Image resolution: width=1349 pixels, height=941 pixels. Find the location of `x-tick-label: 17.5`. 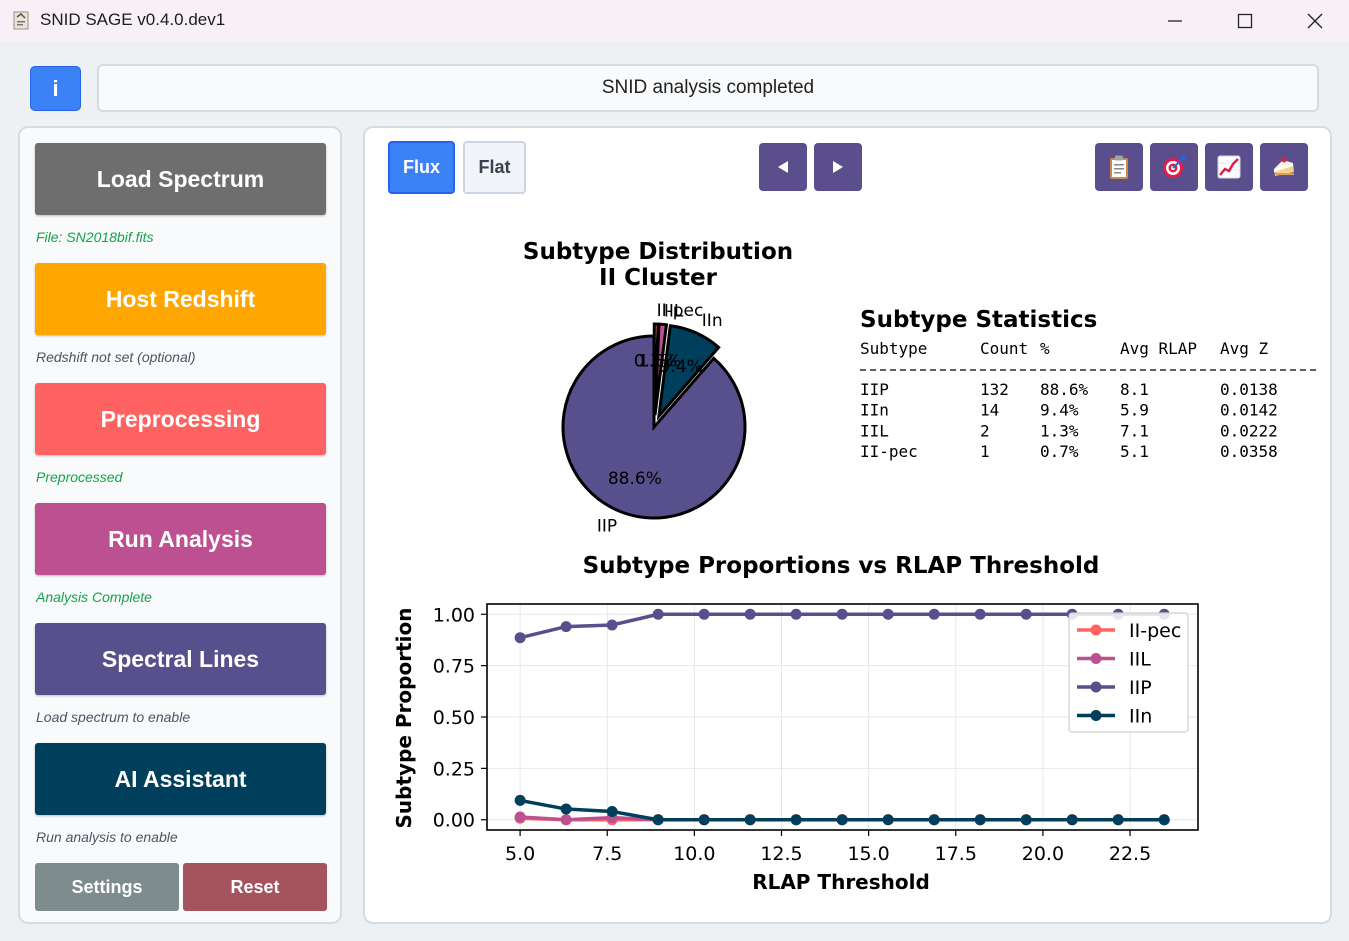

x-tick-label: 17.5 is located at coordinates (956, 854).